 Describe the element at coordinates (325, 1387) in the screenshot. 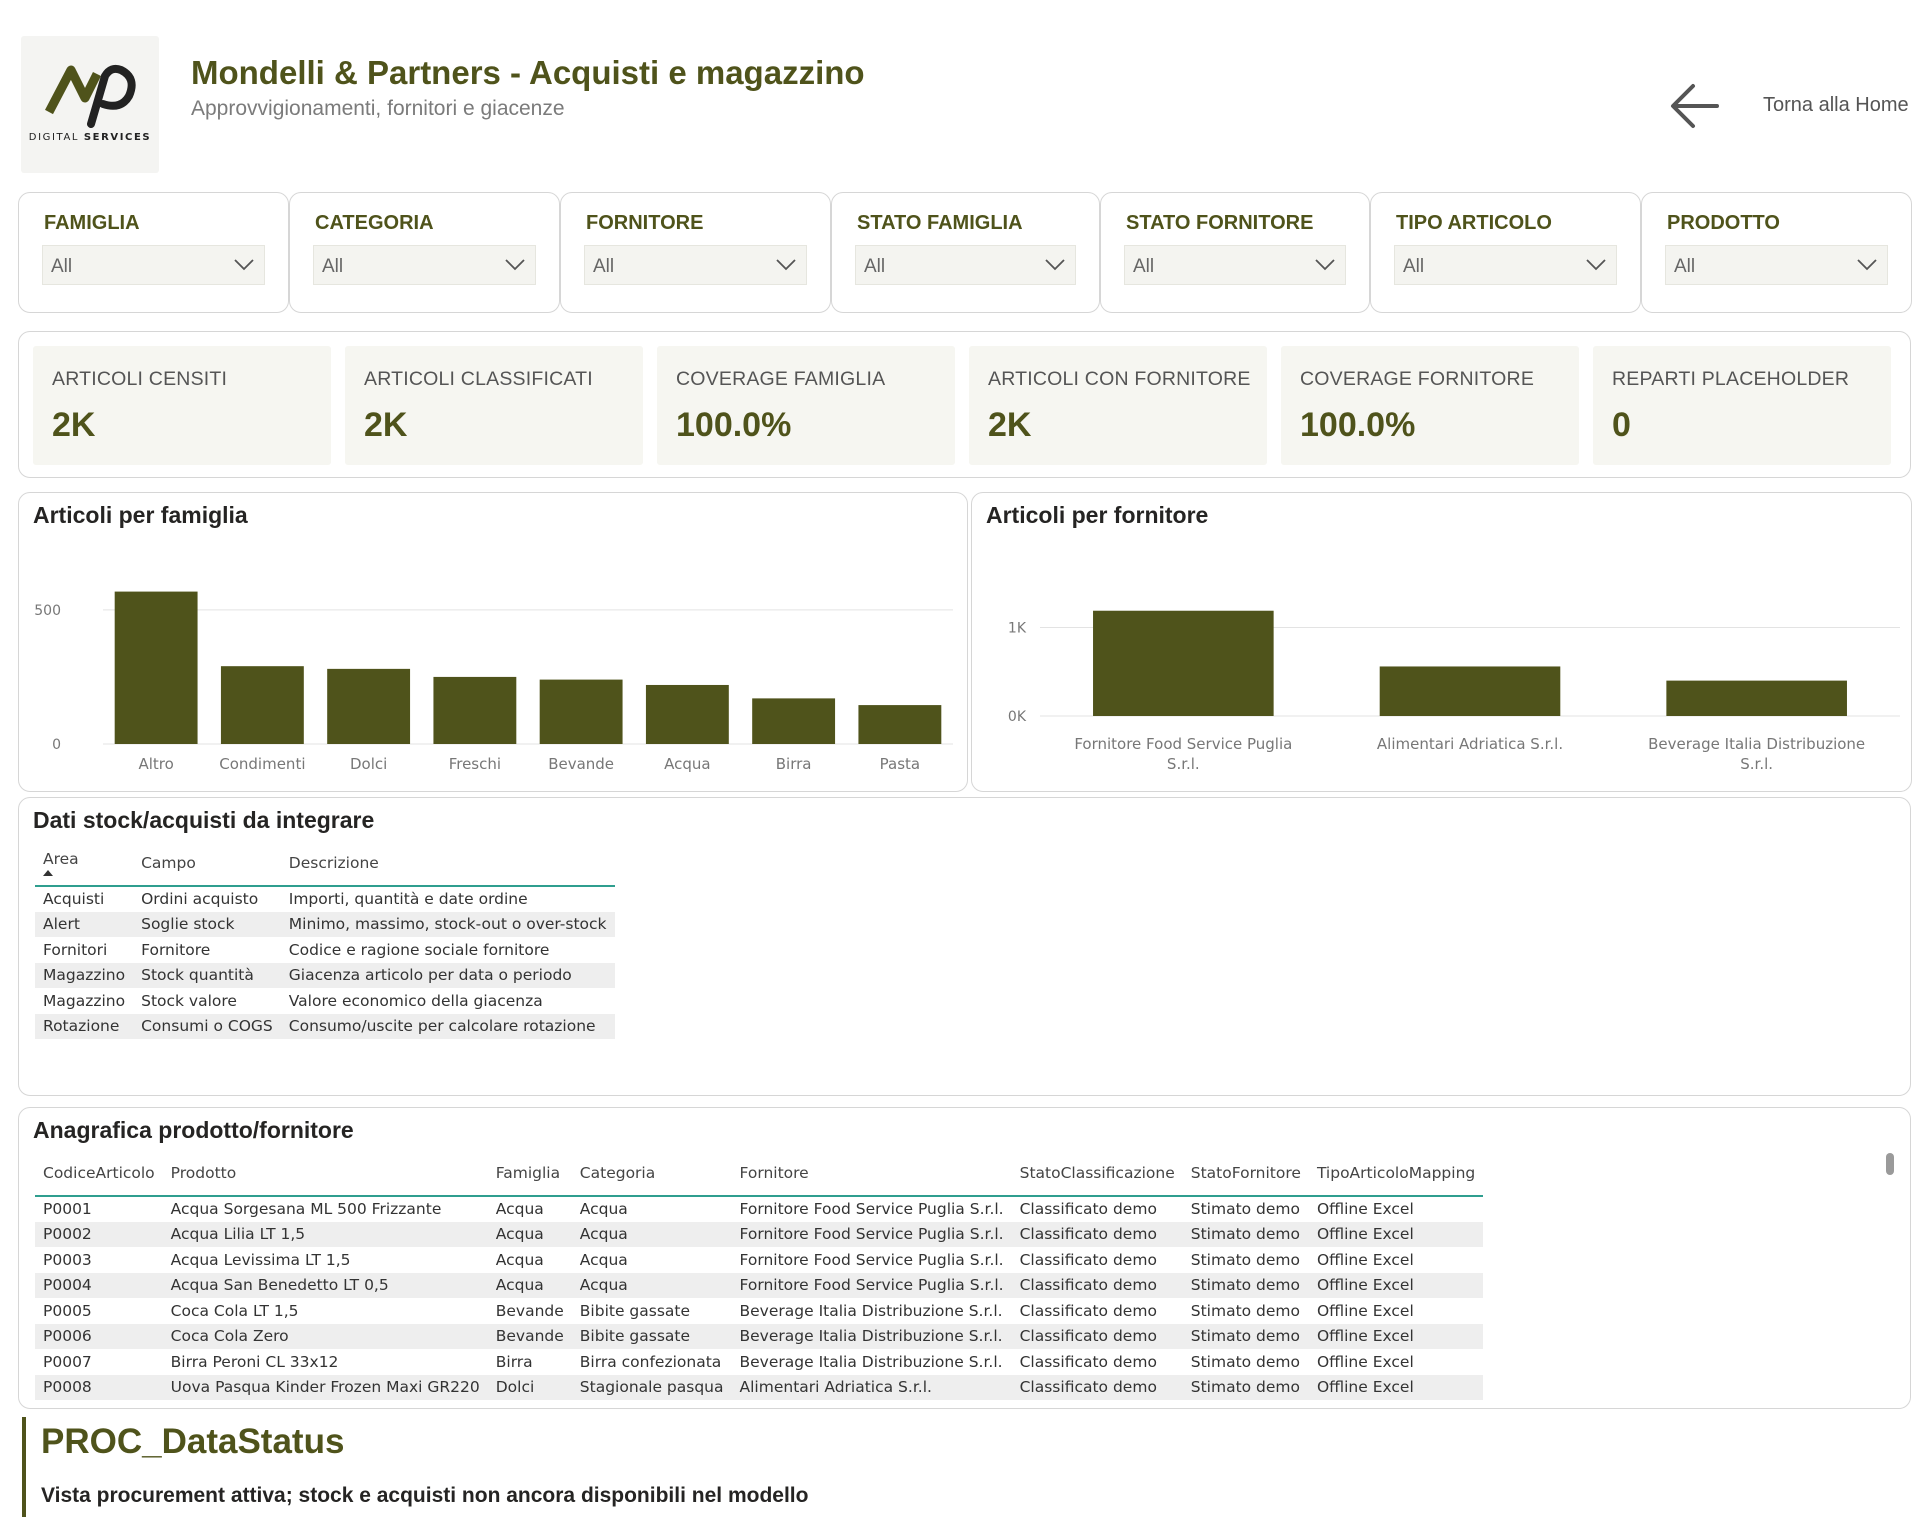

I see `cell-prodotto: Uova Pasqua Kinder Frozen Maxi GR220` at that location.